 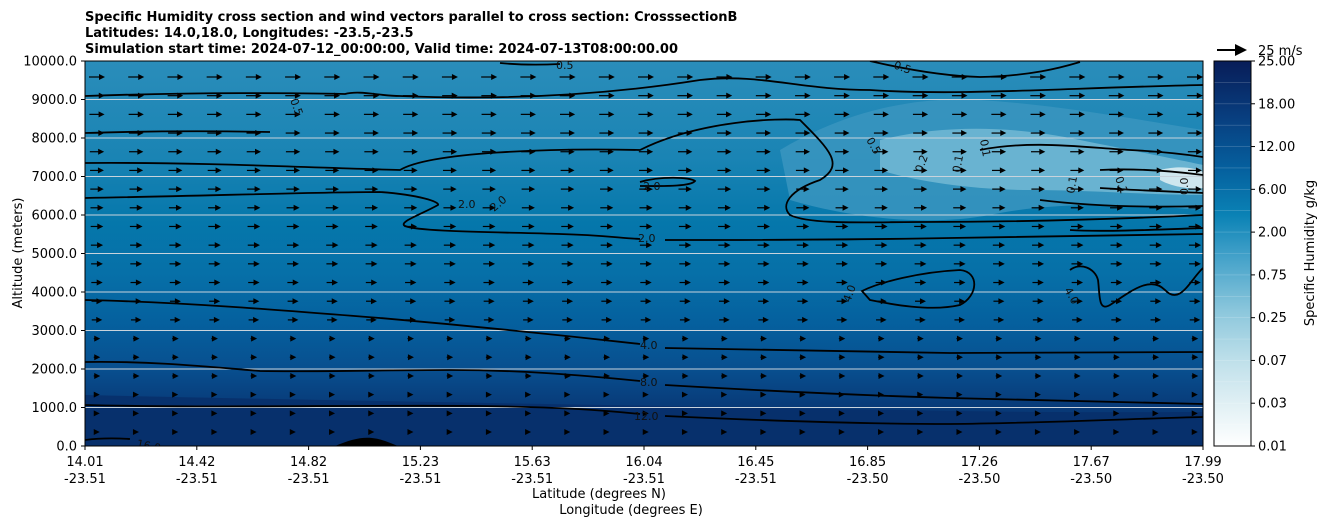 I want to click on contour-2-bulge, so click(x=668, y=181).